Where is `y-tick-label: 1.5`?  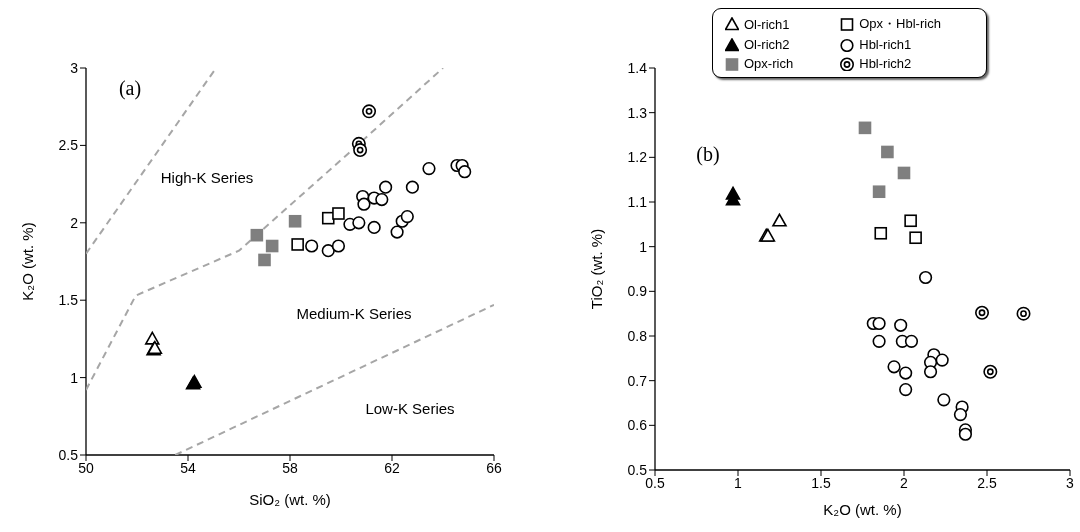 y-tick-label: 1.5 is located at coordinates (68, 300).